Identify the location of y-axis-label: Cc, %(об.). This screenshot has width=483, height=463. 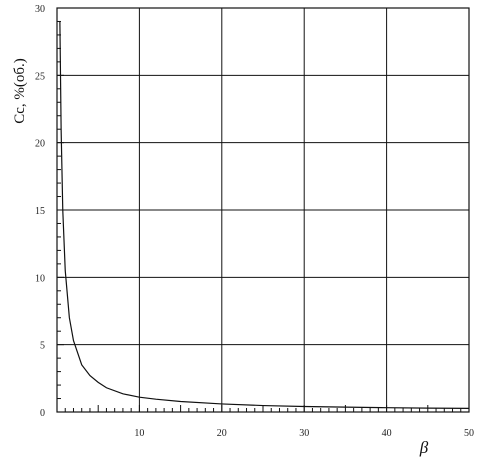
(20, 91).